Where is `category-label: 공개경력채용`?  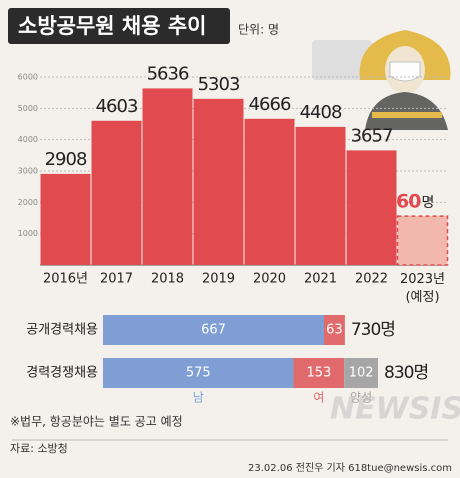
category-label: 공개경력채용 is located at coordinates (62, 330).